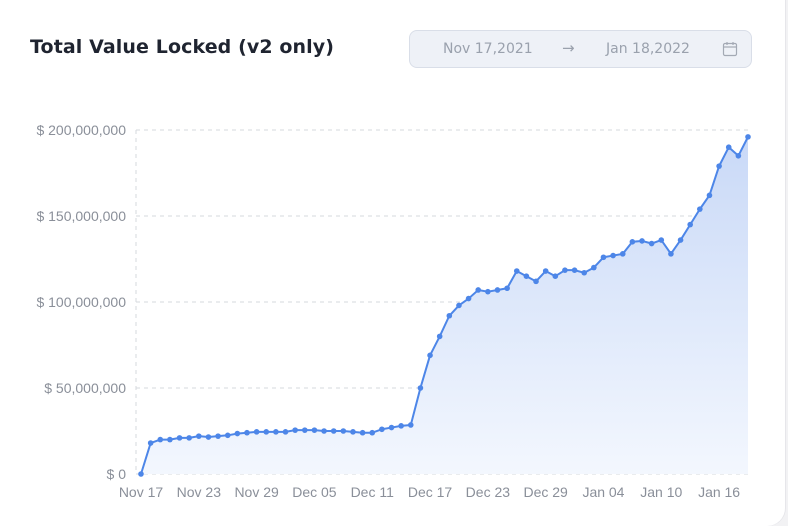  What do you see at coordinates (545, 492) in the screenshot?
I see `x-tick-label: Dec 29` at bounding box center [545, 492].